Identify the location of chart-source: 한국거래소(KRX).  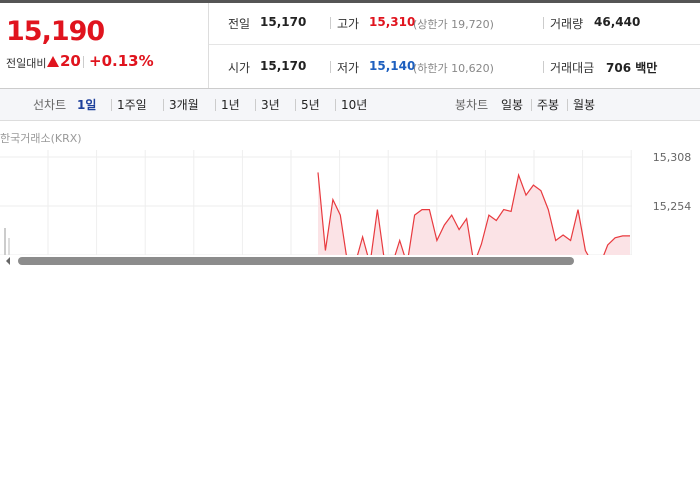
(41, 138).